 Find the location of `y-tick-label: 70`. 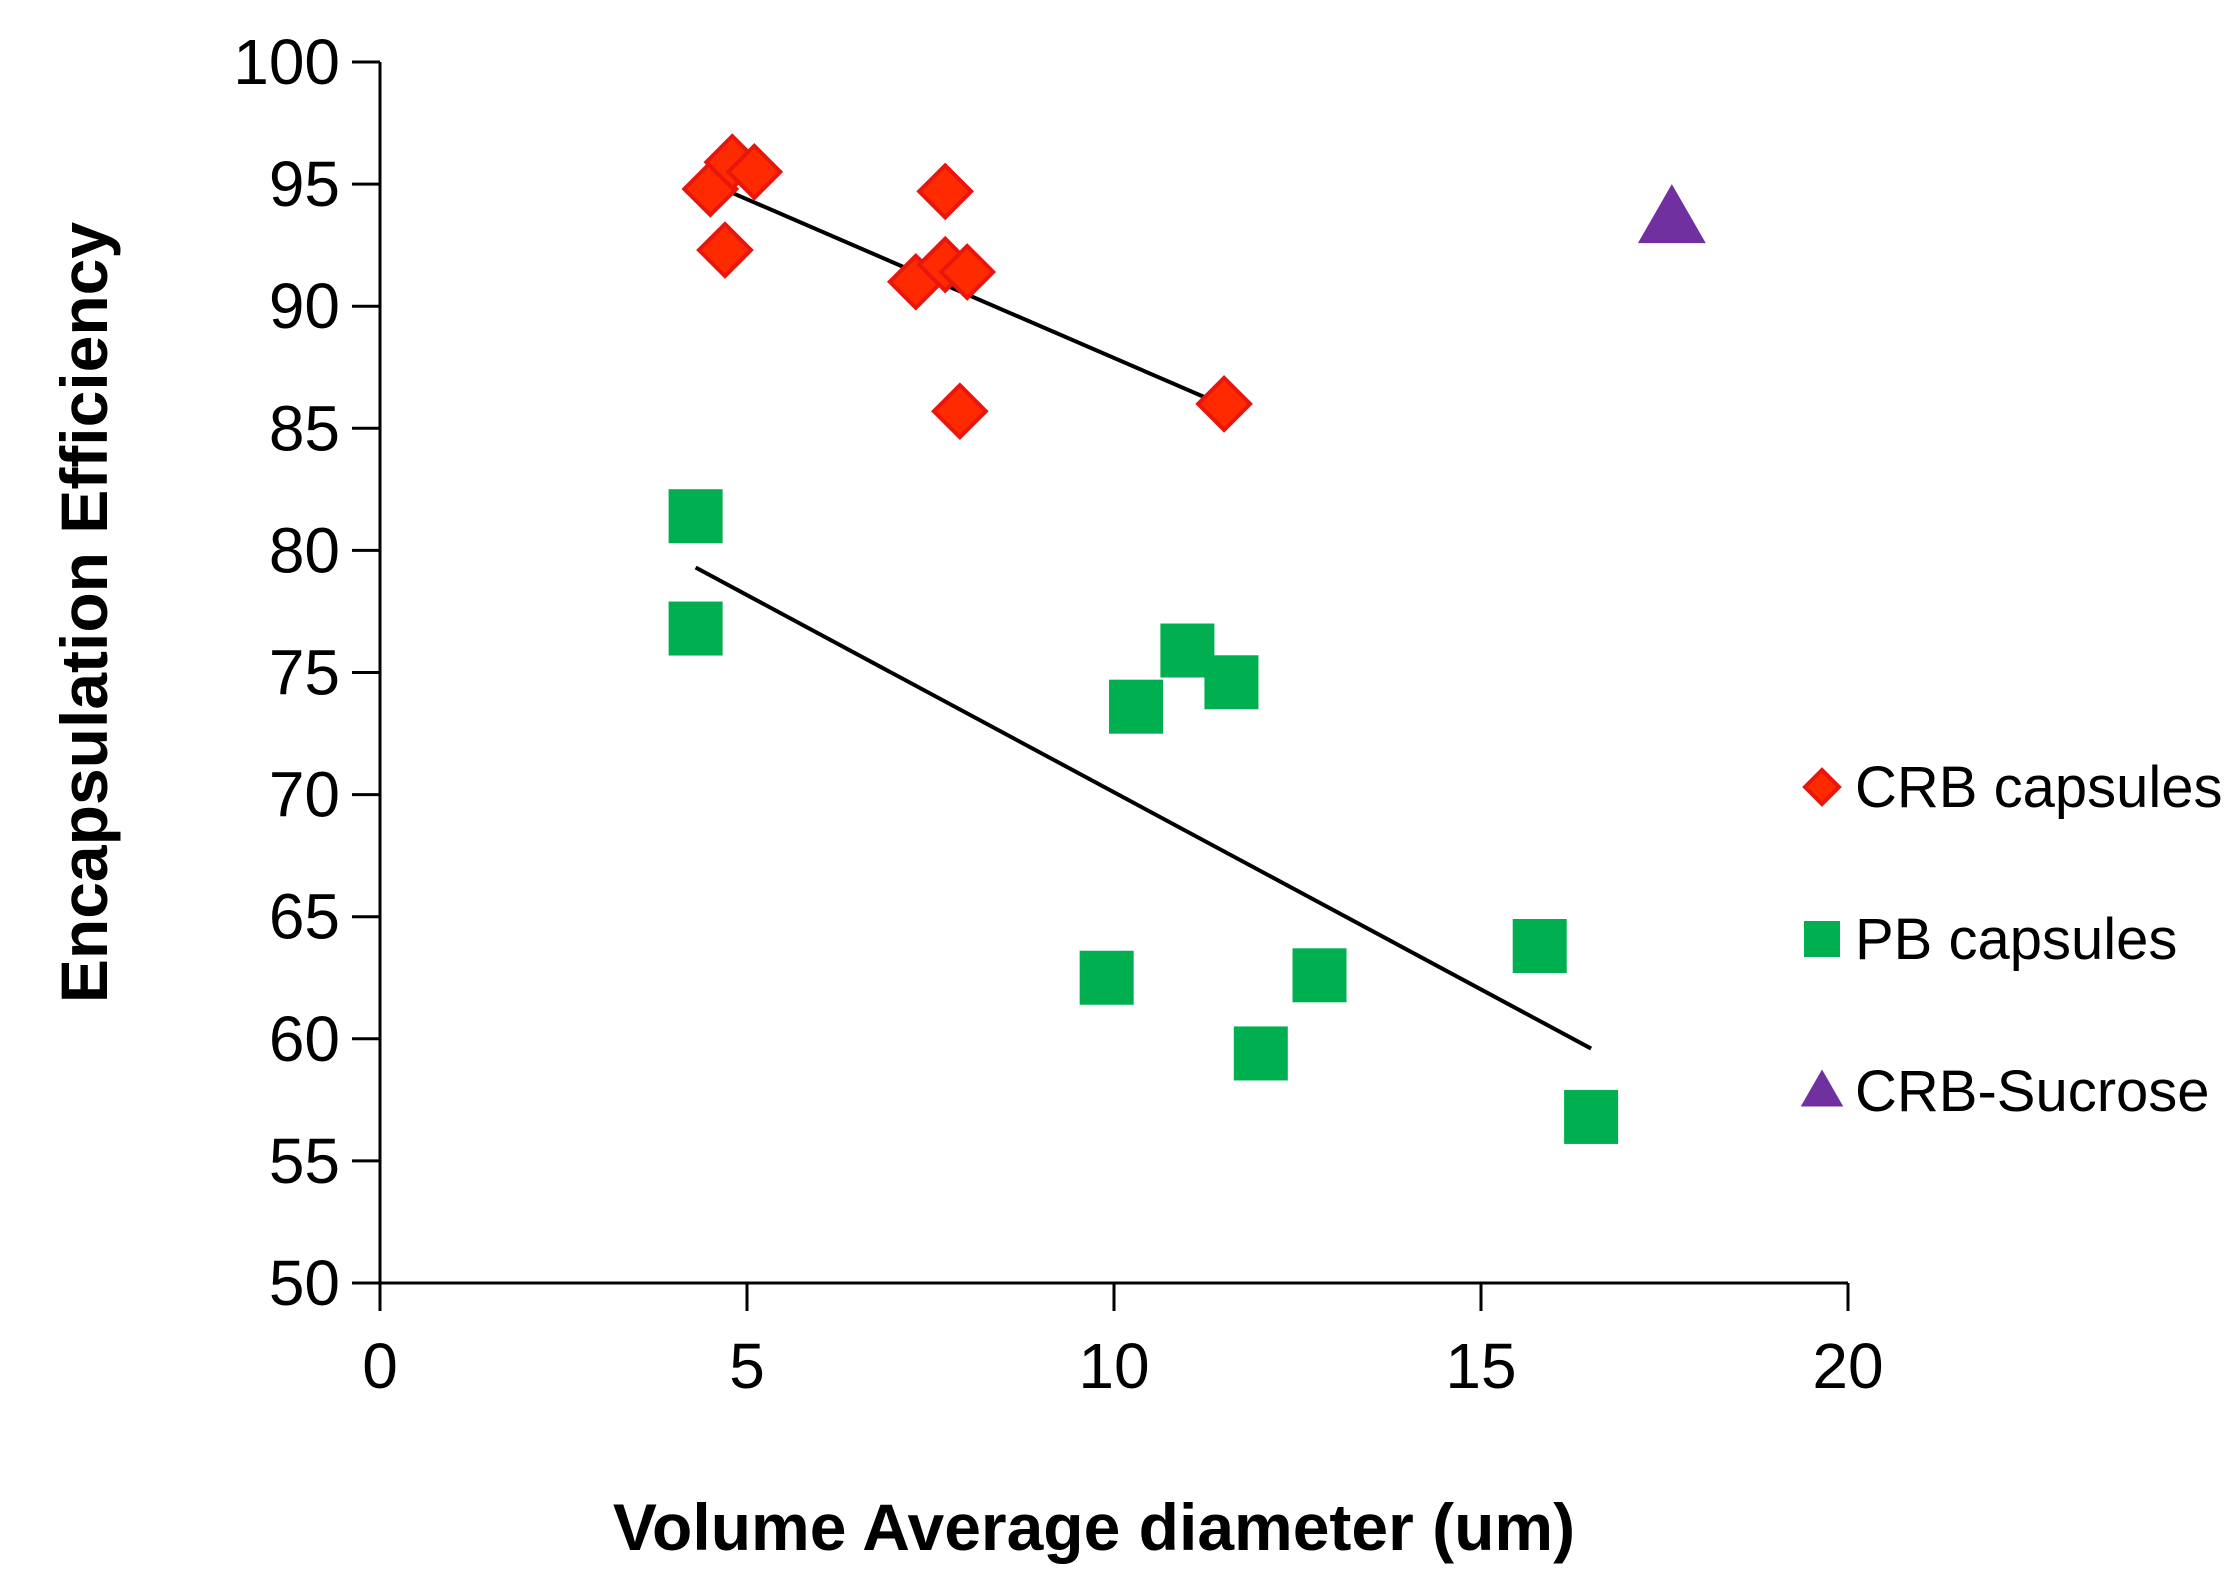

y-tick-label: 70 is located at coordinates (304, 795).